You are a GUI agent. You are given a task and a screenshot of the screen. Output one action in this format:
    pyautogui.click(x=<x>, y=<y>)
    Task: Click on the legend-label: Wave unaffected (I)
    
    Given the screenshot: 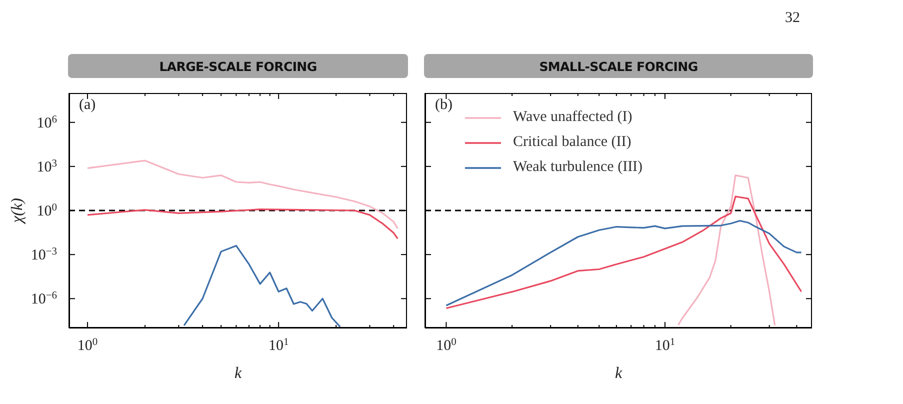 What is the action you would take?
    pyautogui.click(x=573, y=117)
    